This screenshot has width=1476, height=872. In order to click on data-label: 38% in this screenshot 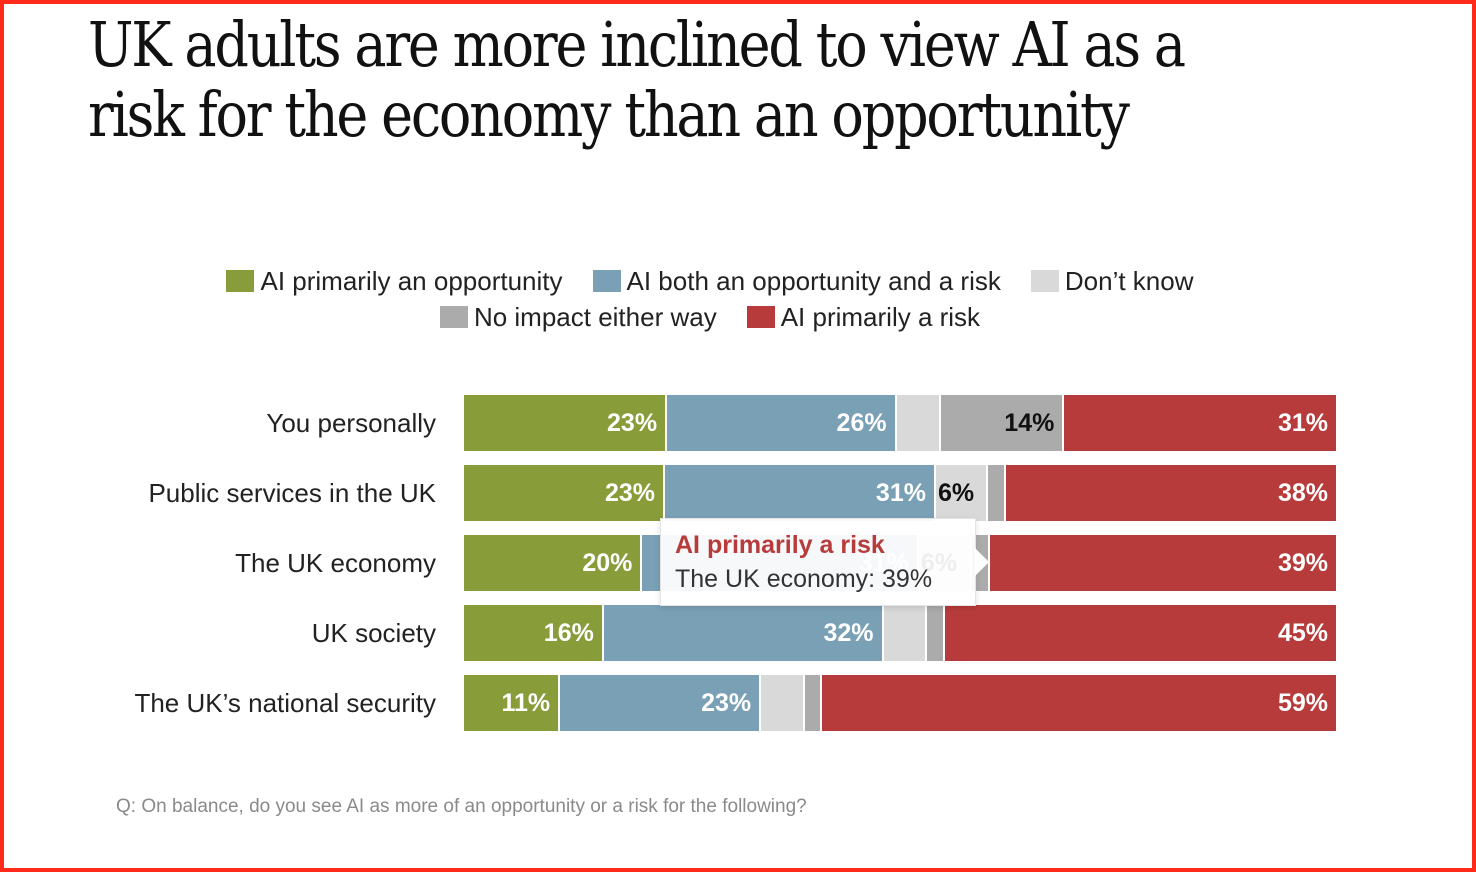, I will do `click(1302, 493)`.